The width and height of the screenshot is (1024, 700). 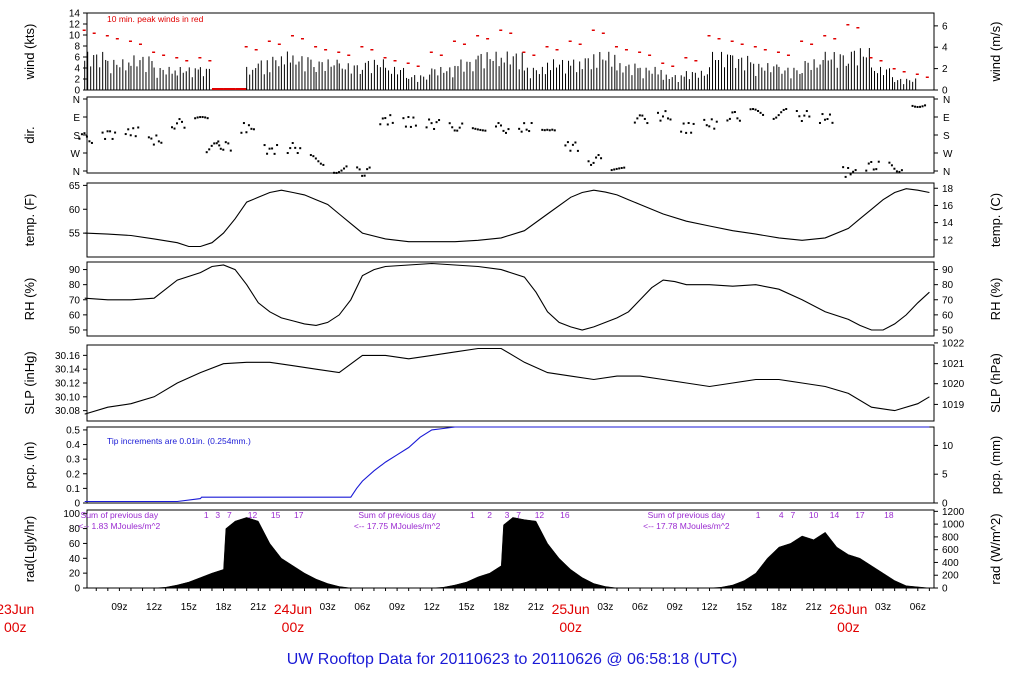 What do you see at coordinates (948, 223) in the screenshot?
I see `temperature-right-tick-label: 14` at bounding box center [948, 223].